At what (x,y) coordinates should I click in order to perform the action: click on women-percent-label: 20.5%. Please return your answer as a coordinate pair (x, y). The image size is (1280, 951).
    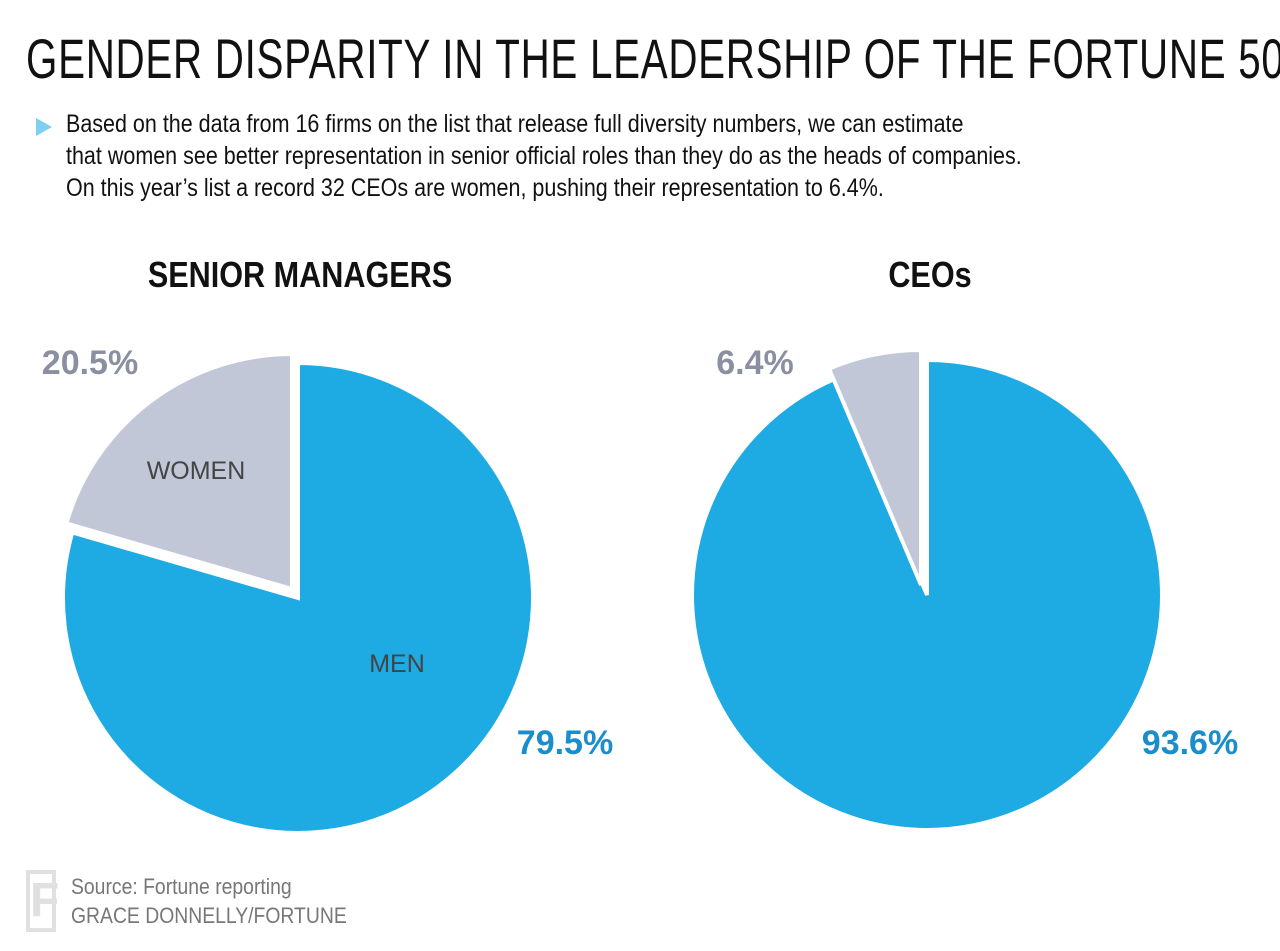
    Looking at the image, I should click on (90, 363).